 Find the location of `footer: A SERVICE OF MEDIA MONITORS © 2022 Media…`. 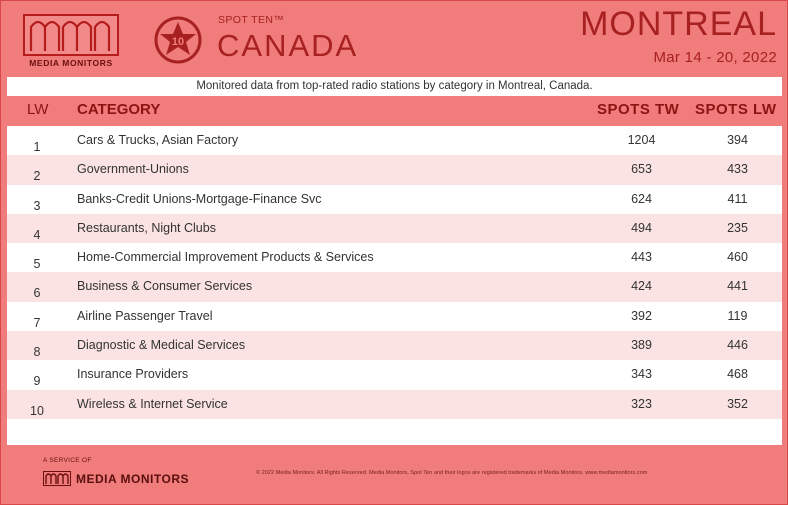

footer: A SERVICE OF MEDIA MONITORS © 2022 Media… is located at coordinates (394, 472).